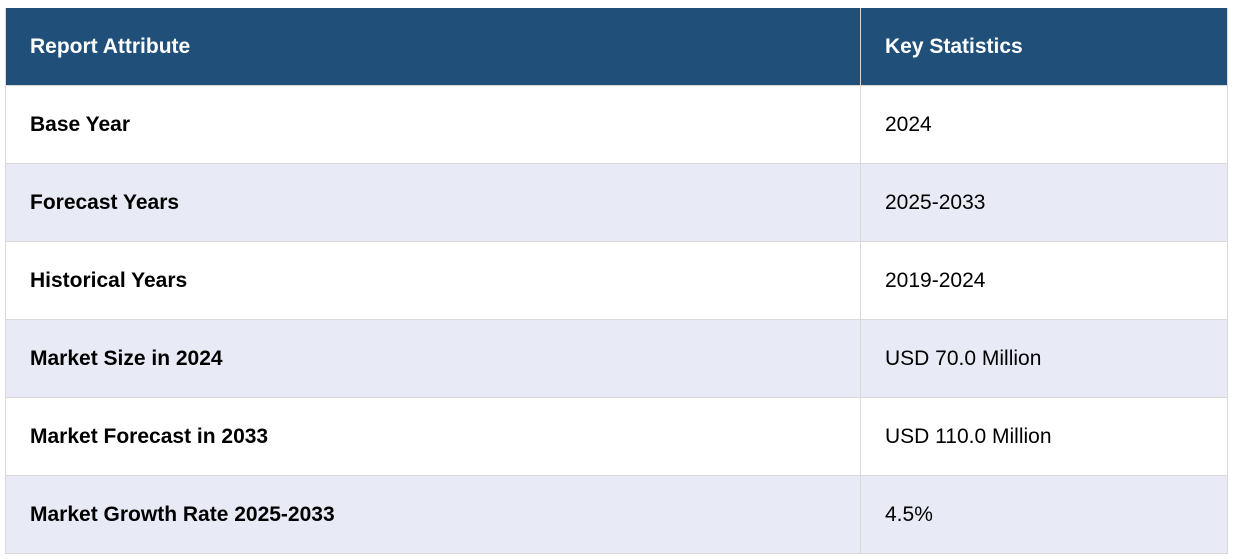  I want to click on table-row: Market Growth Rate 2025-2033 4.5%, so click(616, 514).